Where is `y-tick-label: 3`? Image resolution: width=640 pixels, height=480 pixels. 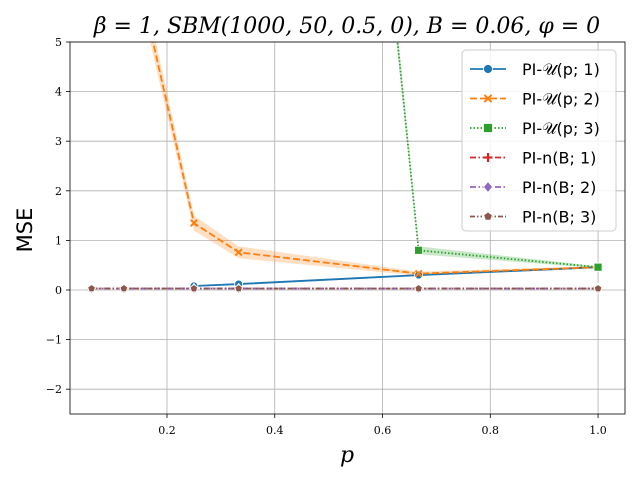 y-tick-label: 3 is located at coordinates (58, 141).